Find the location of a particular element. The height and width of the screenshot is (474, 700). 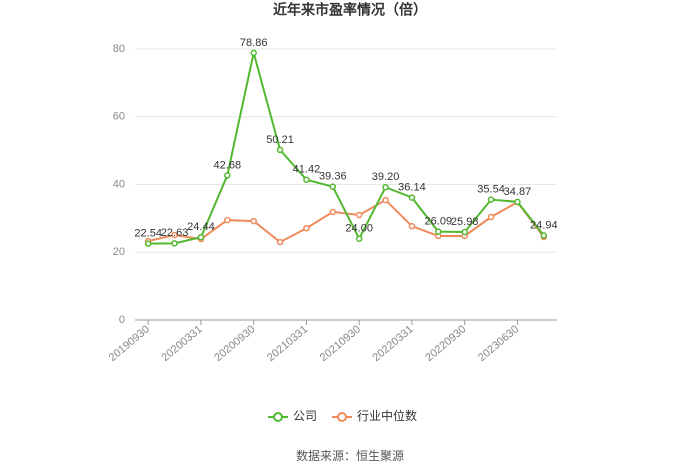

source-note: 数据来源：恒生聚源 is located at coordinates (350, 455).